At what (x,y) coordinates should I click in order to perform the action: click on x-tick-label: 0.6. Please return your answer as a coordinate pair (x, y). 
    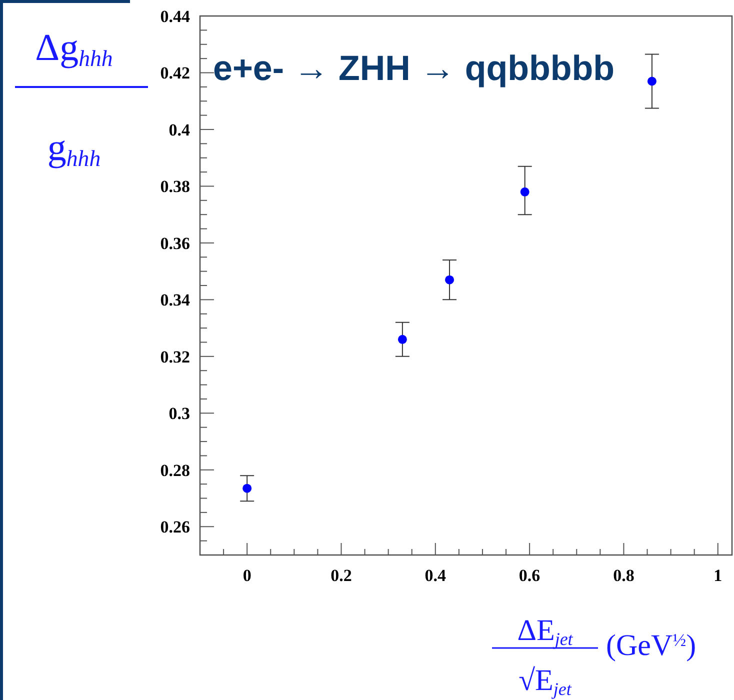
    Looking at the image, I should click on (529, 575).